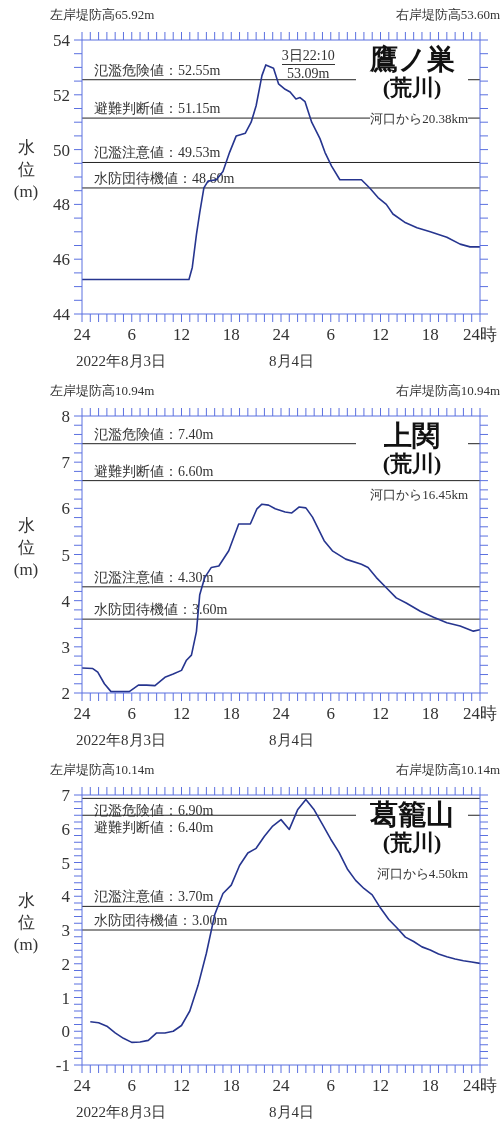 This screenshot has width=504, height=1127. Describe the element at coordinates (419, 494) in the screenshot. I see `annotation: 河口から16.45km` at that location.